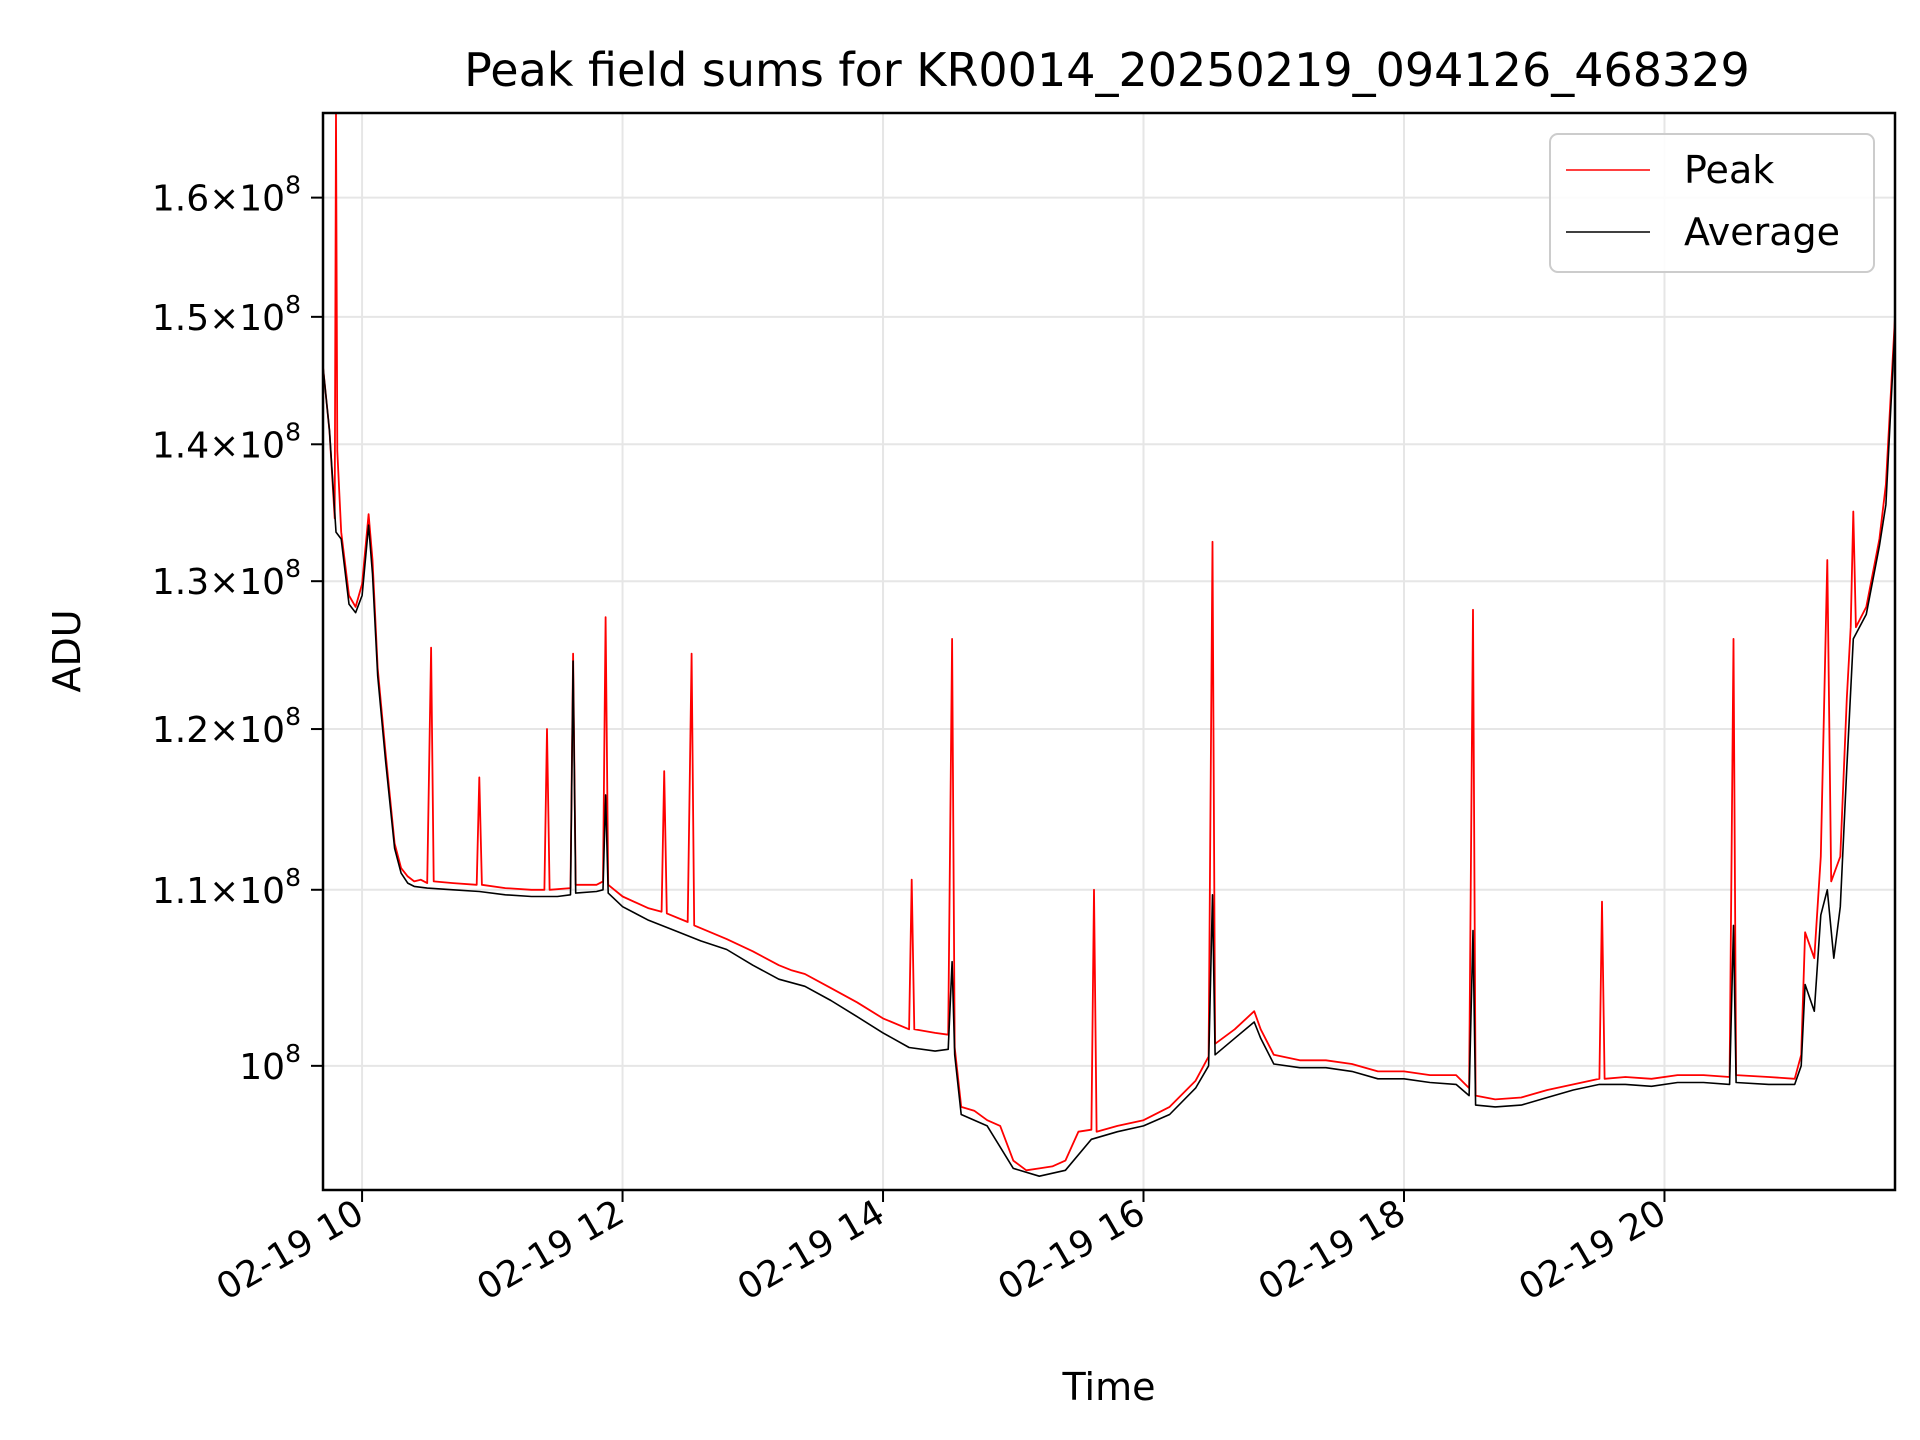 This screenshot has width=1920, height=1440. I want to click on legend-label-peak: Peak, so click(1729, 170).